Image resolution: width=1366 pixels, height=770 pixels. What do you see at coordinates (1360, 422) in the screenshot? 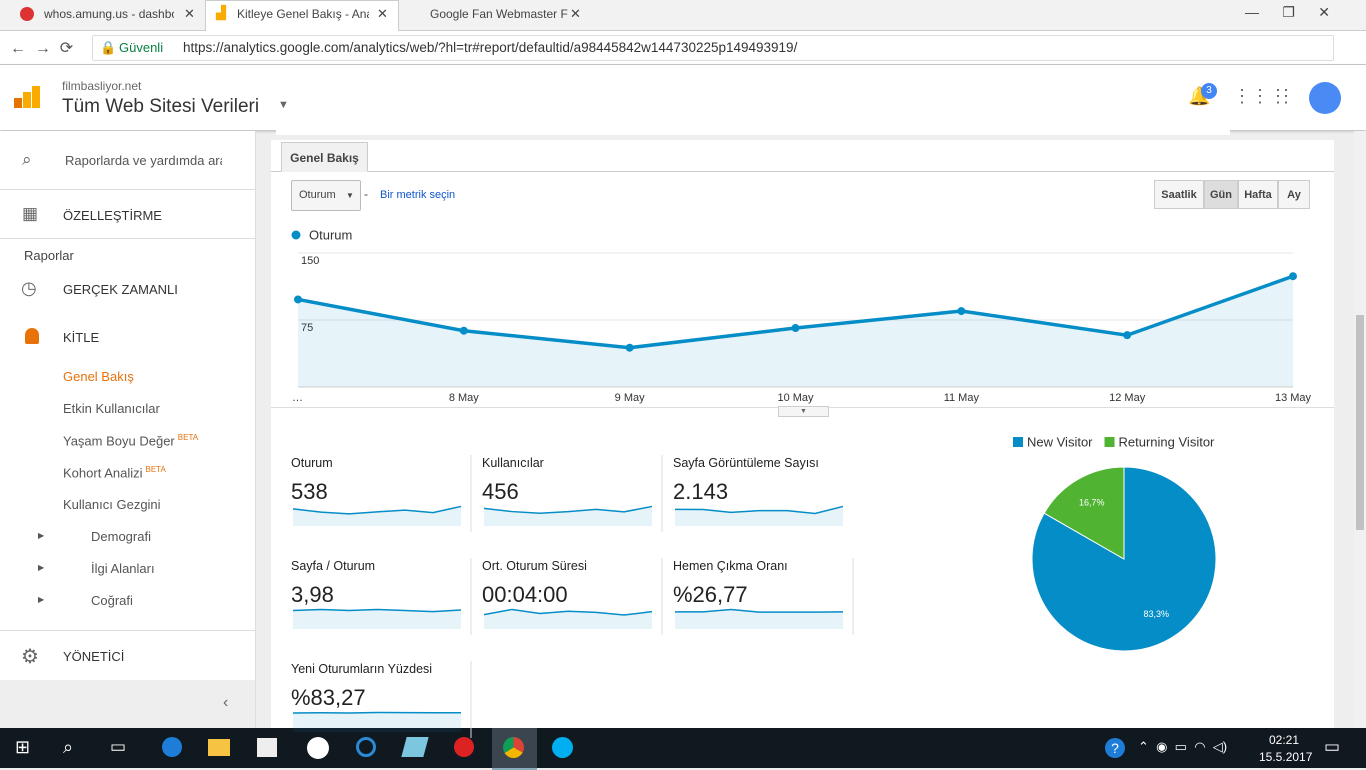
I see `scroll-thumb` at bounding box center [1360, 422].